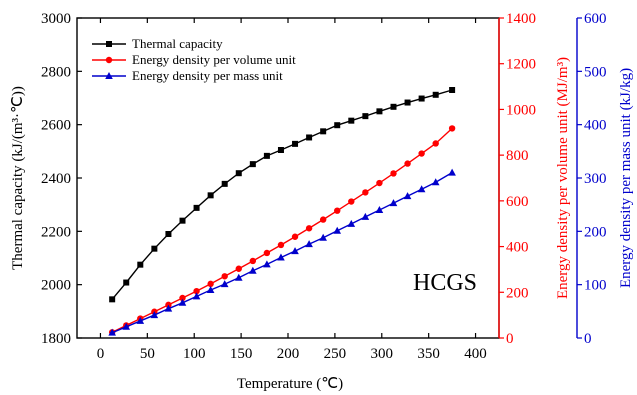 The width and height of the screenshot is (637, 395). I want to click on x-tick-label: 100, so click(194, 354).